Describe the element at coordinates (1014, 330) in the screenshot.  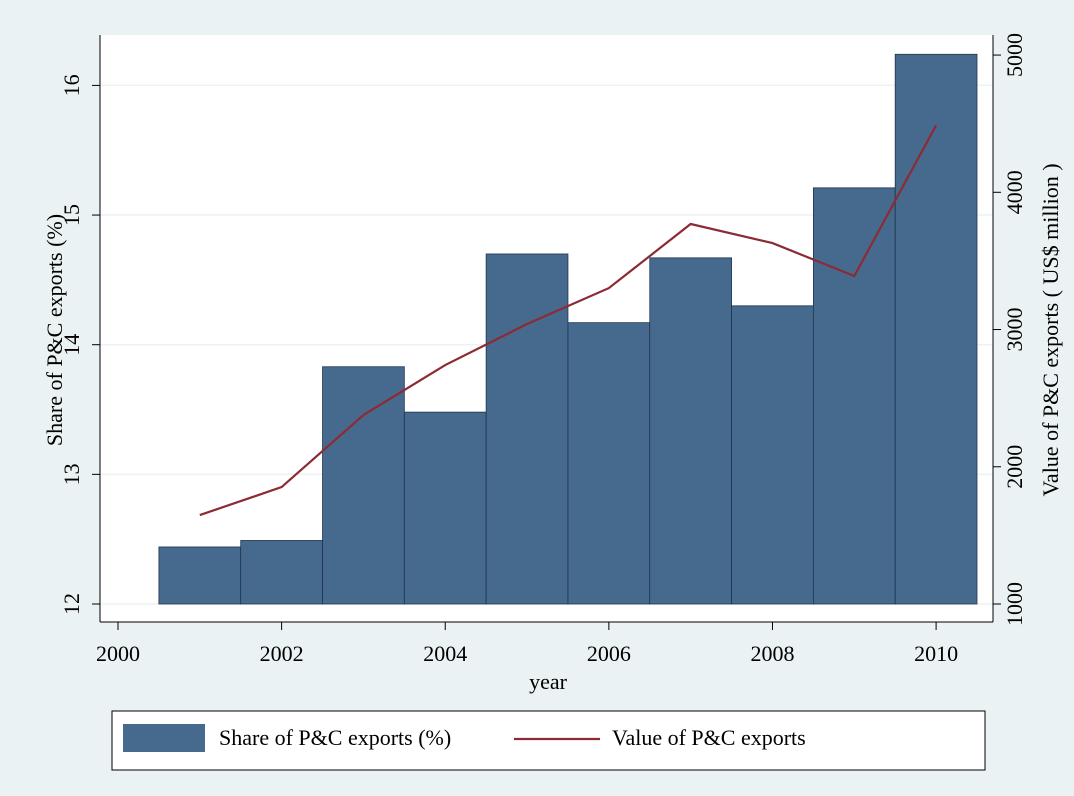
I see `y2-tick-label: 3000` at that location.